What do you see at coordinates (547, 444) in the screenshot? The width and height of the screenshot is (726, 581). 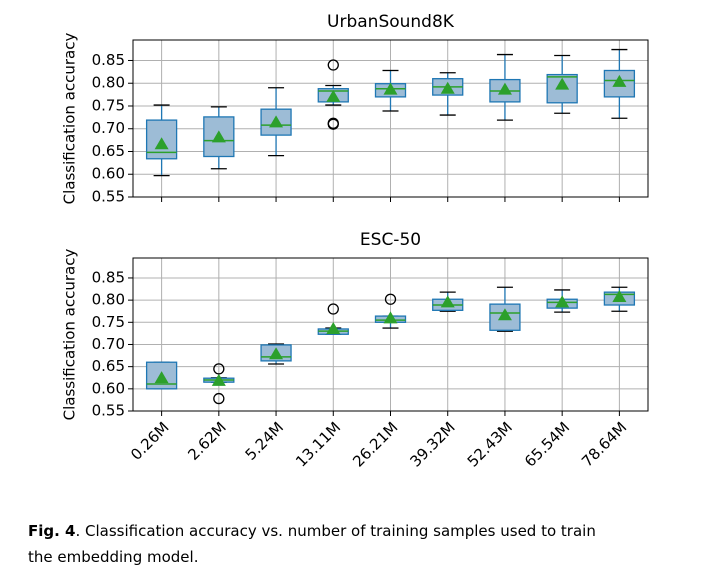 I see `x-tick-label: 65.54M` at bounding box center [547, 444].